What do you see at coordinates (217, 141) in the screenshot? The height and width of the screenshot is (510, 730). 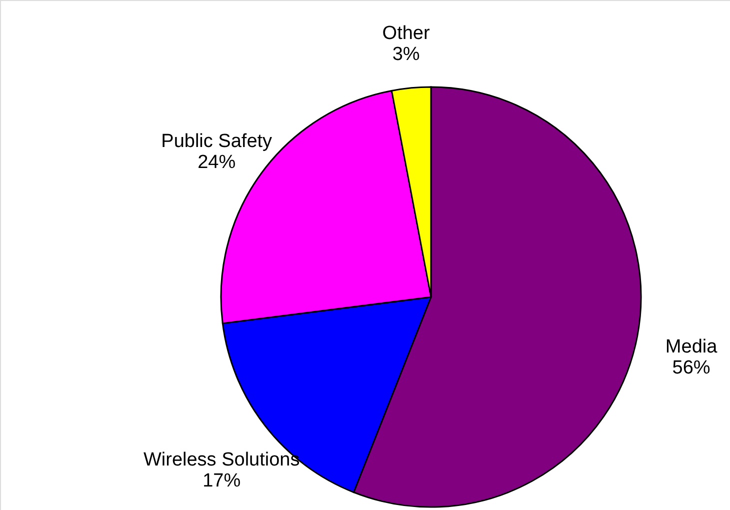 I see `slice-label: Public Safety` at bounding box center [217, 141].